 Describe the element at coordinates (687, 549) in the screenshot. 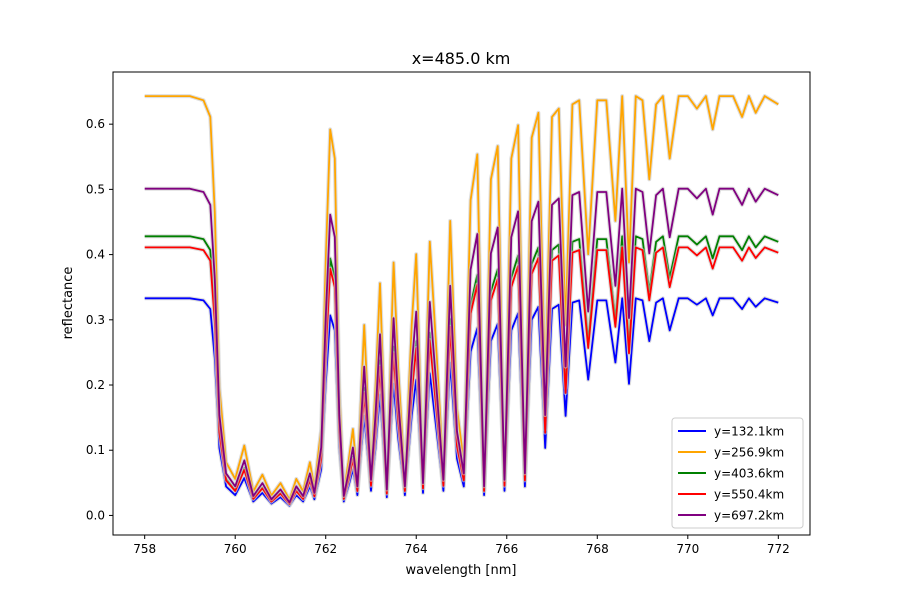

I see `x-tick-label: 770` at that location.